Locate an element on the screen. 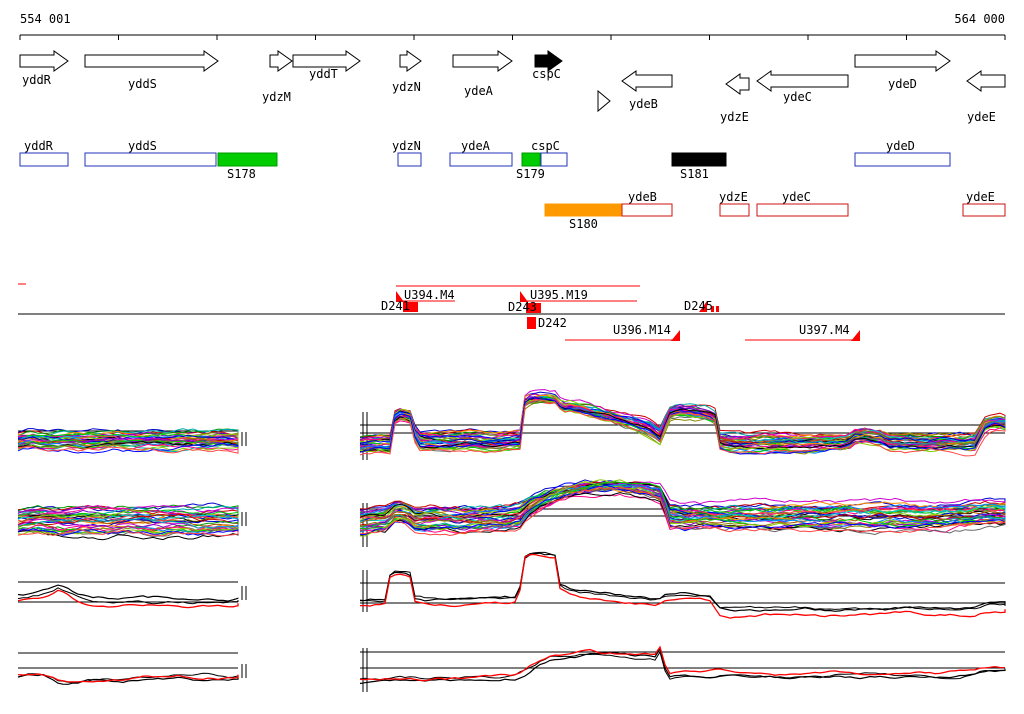 The image size is (1024, 714). transcript-U394.M4-label: U394.M4 is located at coordinates (429, 295).